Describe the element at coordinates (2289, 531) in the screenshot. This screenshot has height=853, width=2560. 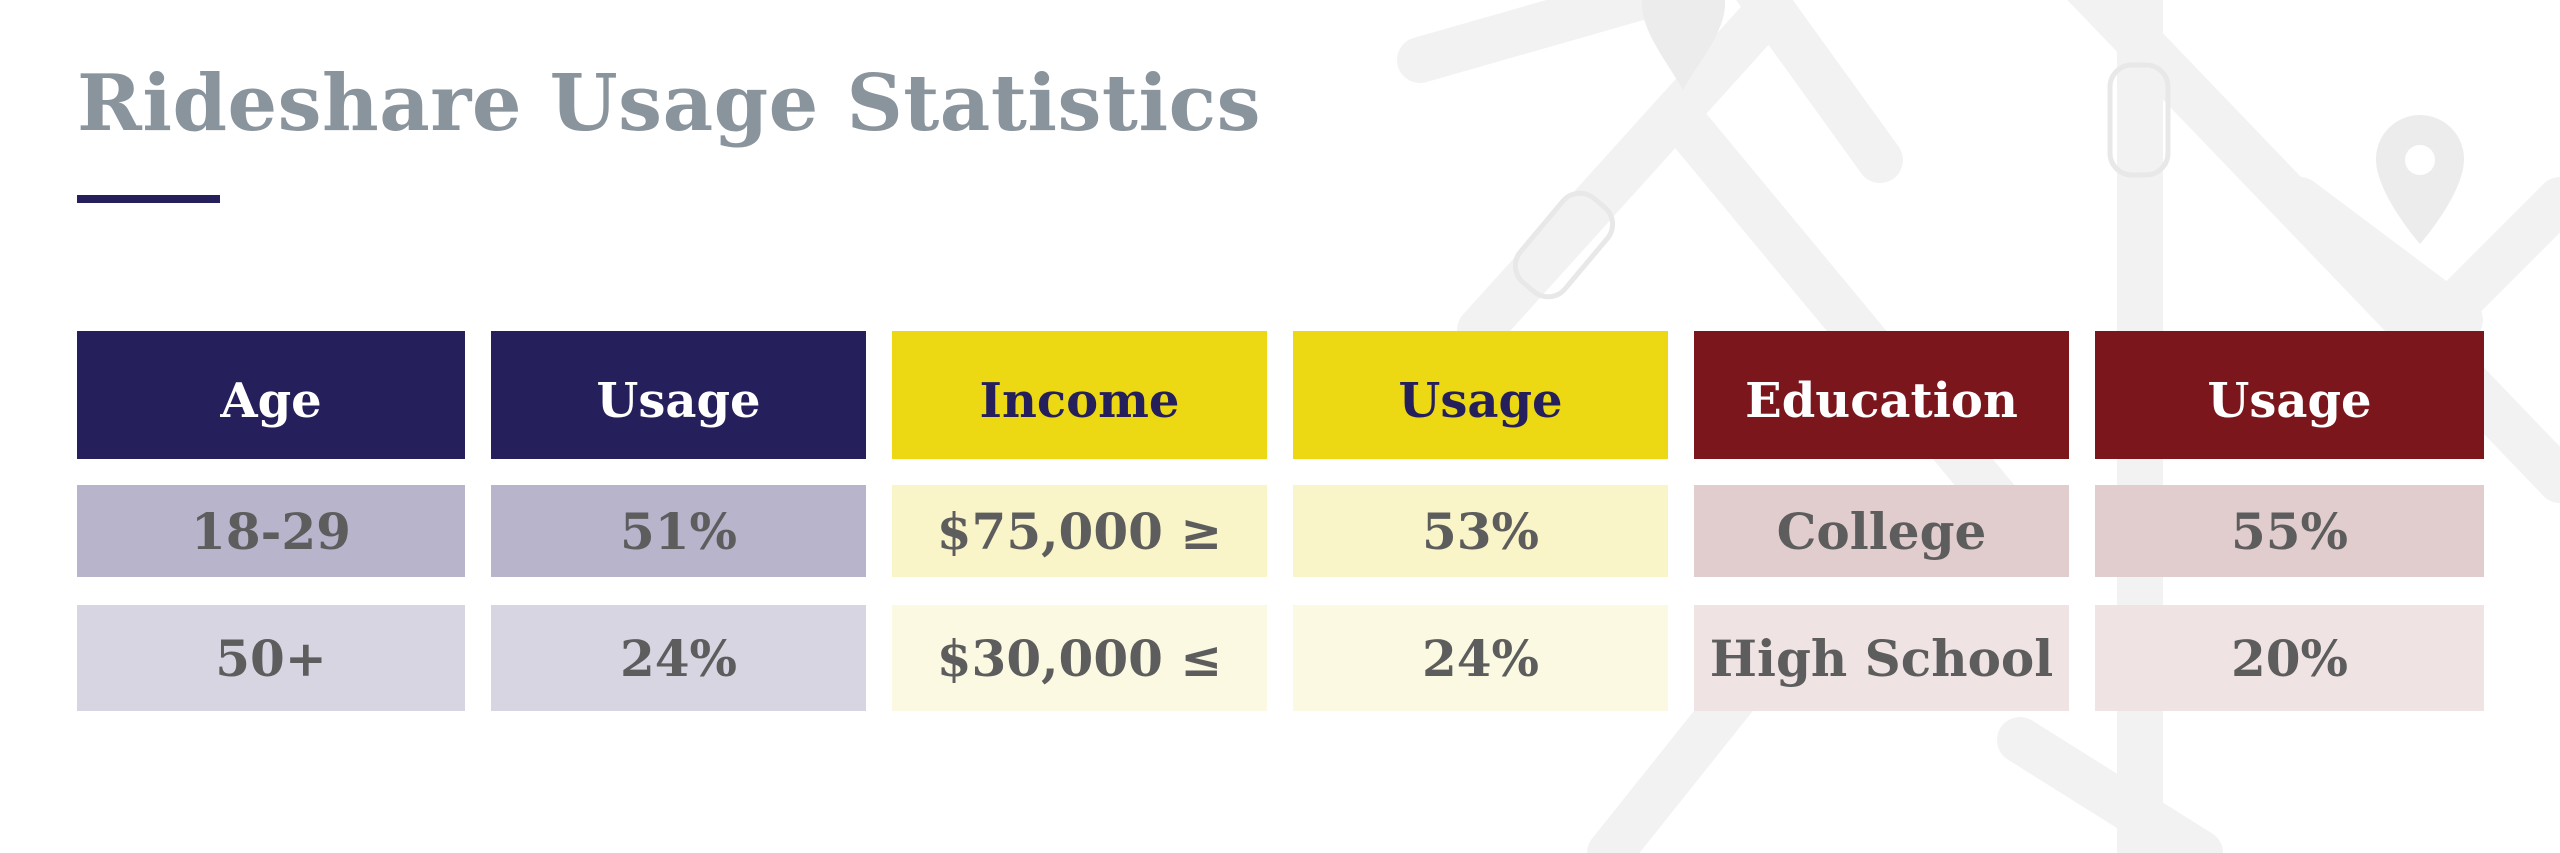
I see `table-cell: 55%` at that location.